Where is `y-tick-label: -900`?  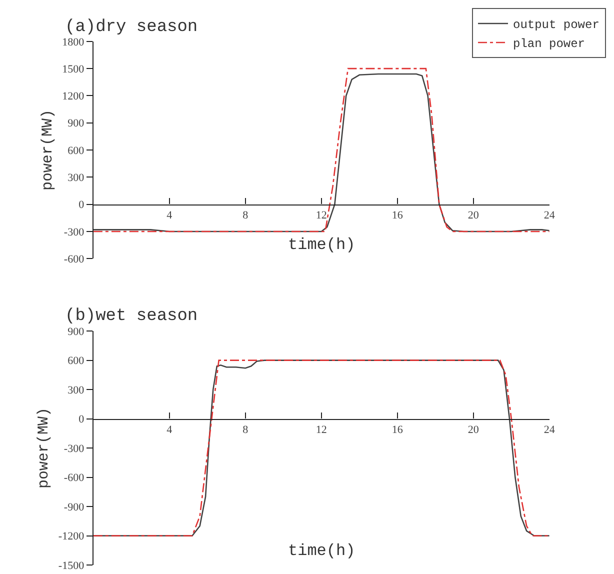
y-tick-label: -900 is located at coordinates (74, 507).